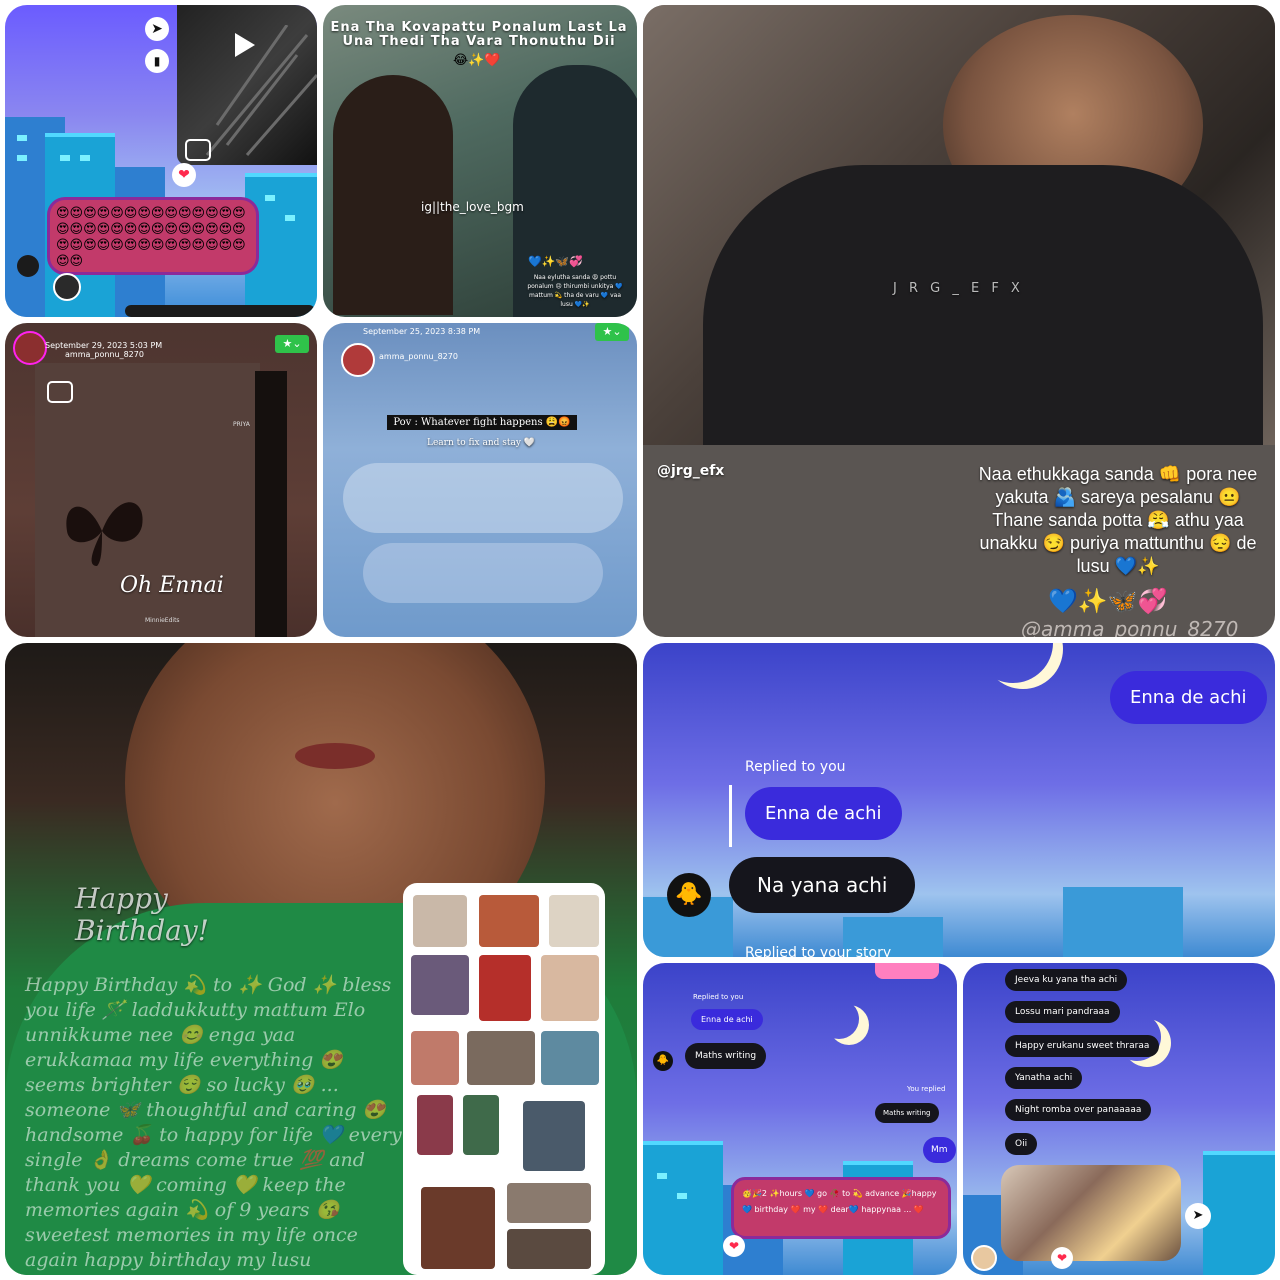 This screenshot has width=1280, height=1280. Describe the element at coordinates (172, 585) in the screenshot. I see `script-text: Oh Ennai` at that location.